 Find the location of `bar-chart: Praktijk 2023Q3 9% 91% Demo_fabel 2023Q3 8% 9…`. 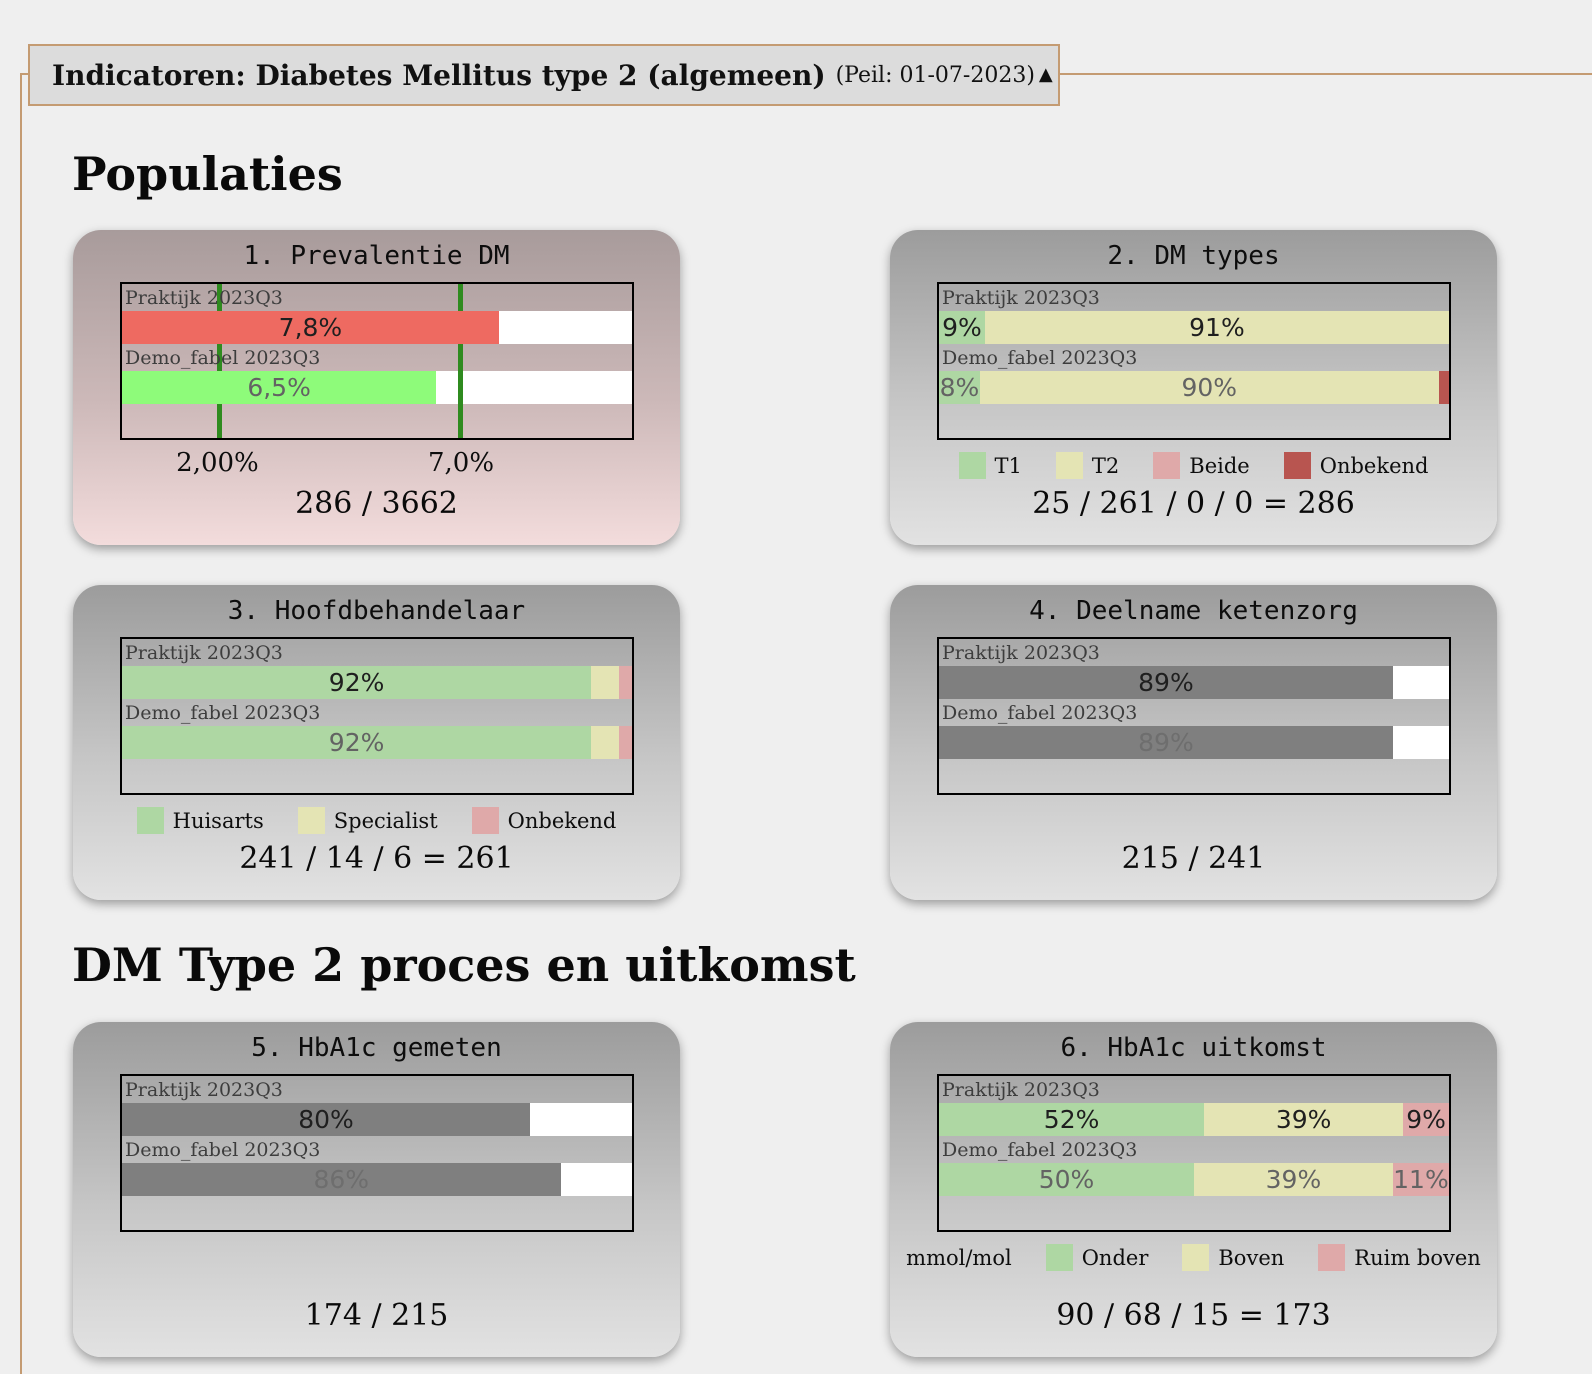

bar-chart: Praktijk 2023Q3 9% 91% Demo_fabel 2023Q3 8% 9… is located at coordinates (1194, 361).